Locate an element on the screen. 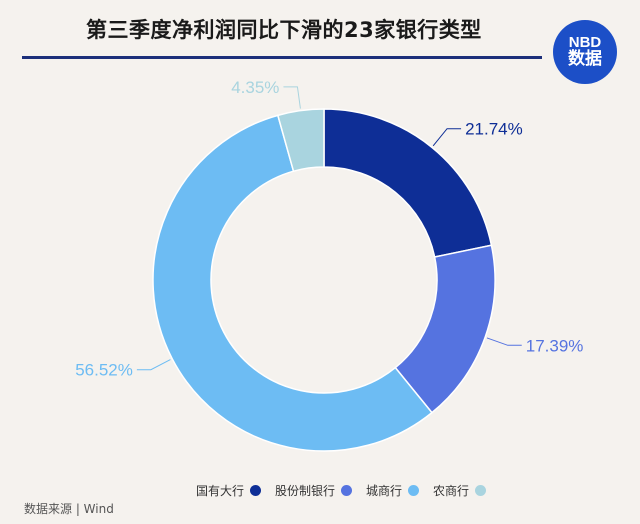  legend-item-3: 城商行 is located at coordinates (392, 490).